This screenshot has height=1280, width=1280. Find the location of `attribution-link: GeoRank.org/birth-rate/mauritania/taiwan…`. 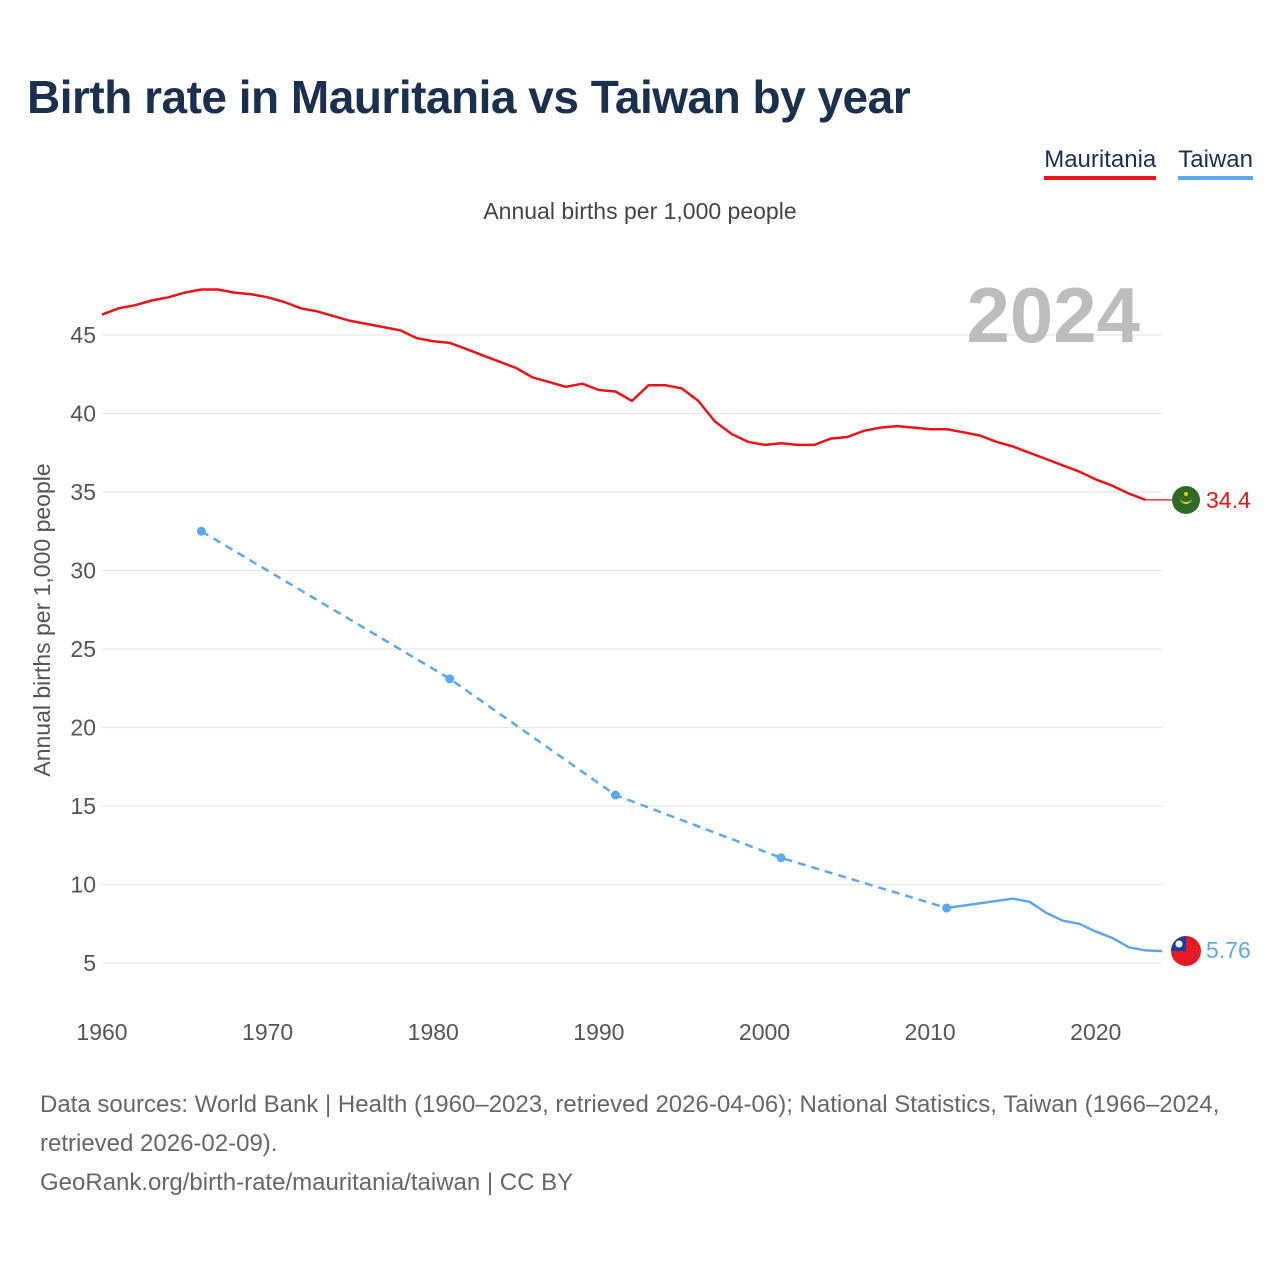

attribution-link: GeoRank.org/birth-rate/mauritania/taiwan… is located at coordinates (307, 1182).